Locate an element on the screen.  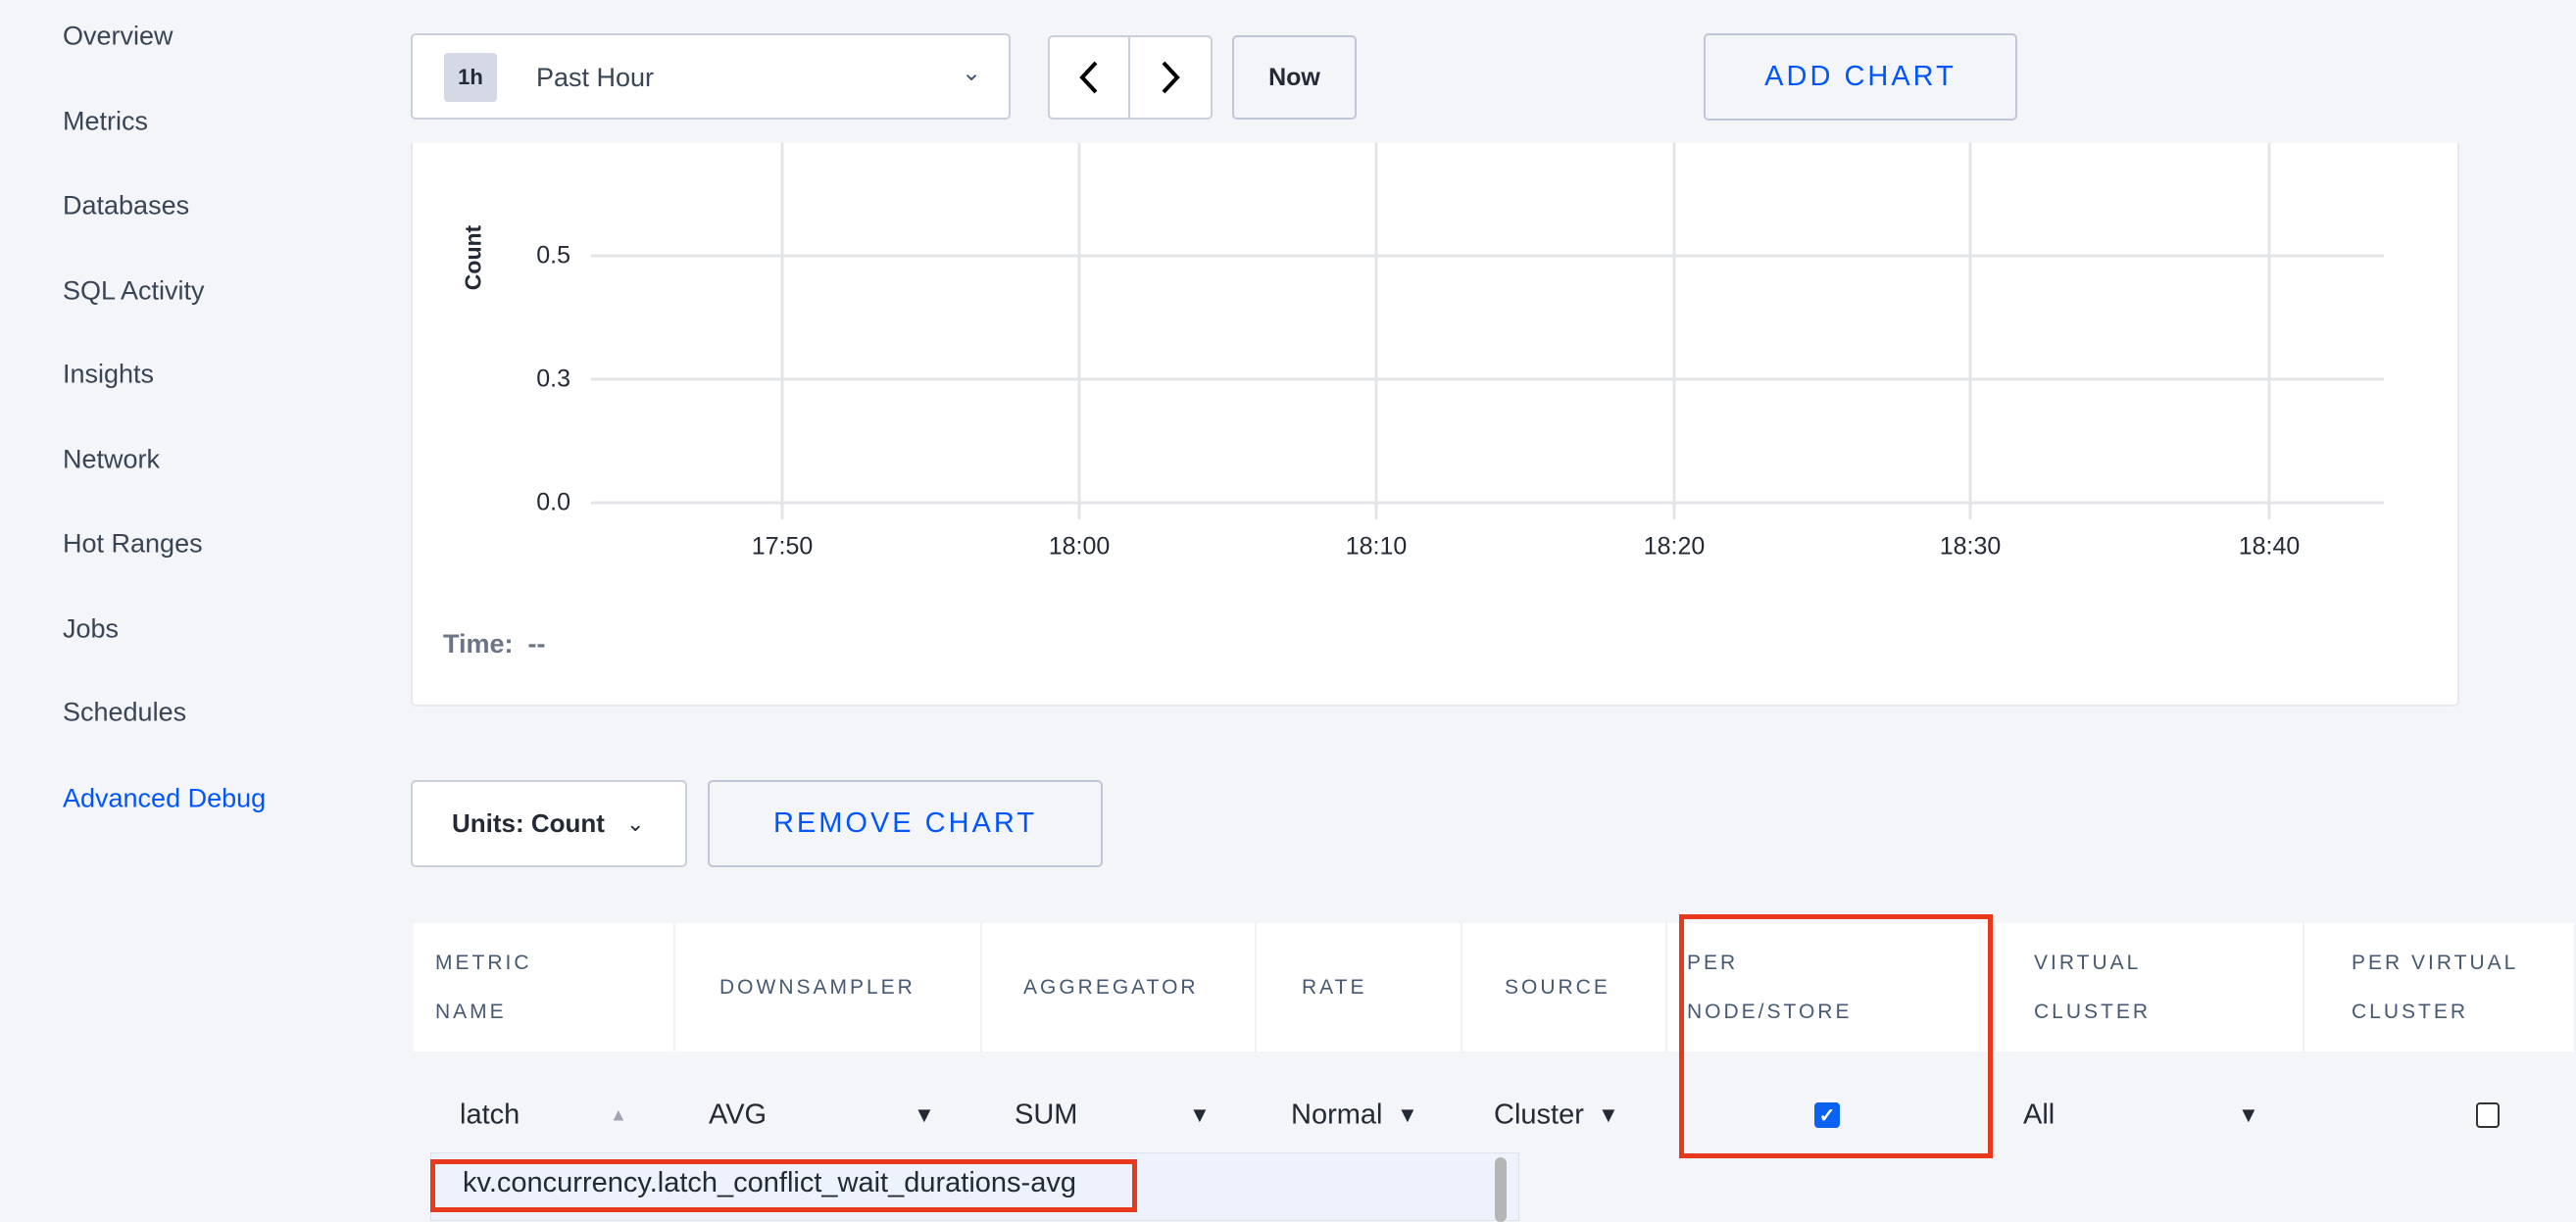
caret-up-icon: ▲ is located at coordinates (618, 1115).